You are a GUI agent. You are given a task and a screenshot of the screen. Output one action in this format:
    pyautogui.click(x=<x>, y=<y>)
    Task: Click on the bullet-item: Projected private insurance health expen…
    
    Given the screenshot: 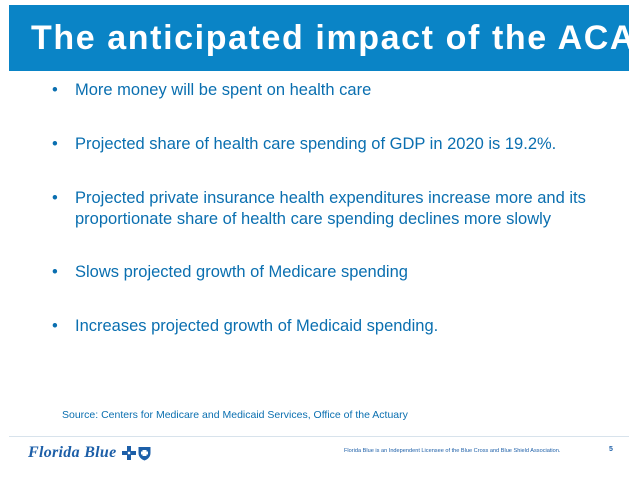 What is the action you would take?
    pyautogui.click(x=332, y=209)
    